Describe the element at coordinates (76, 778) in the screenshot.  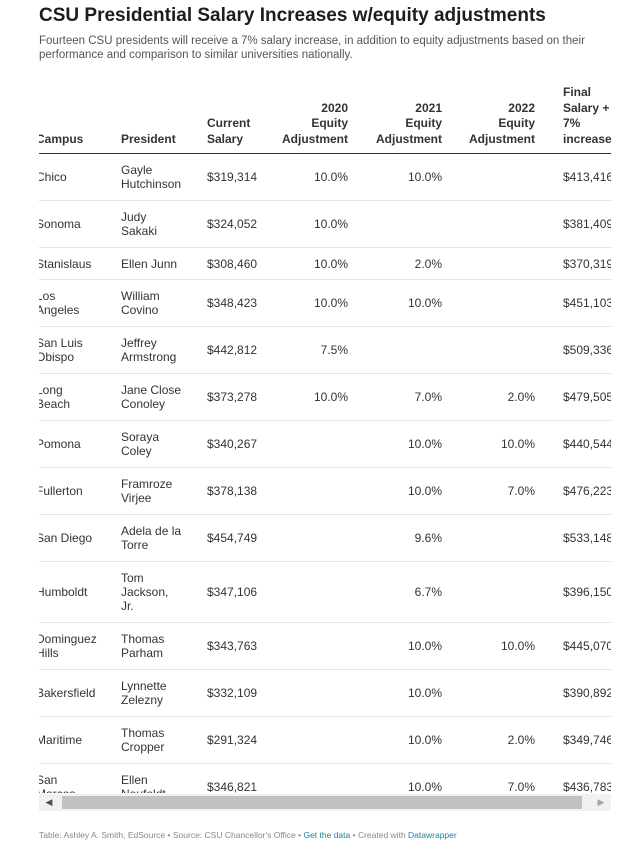
I see `cell-campus: San Marcos` at that location.